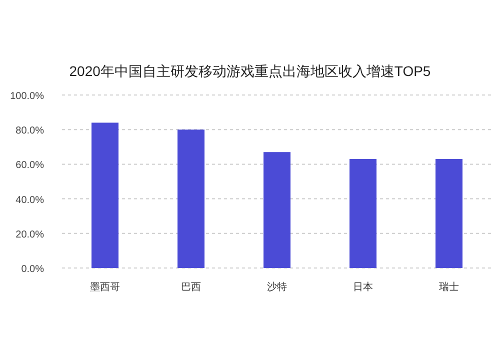 Image resolution: width=500 pixels, height=362 pixels. I want to click on chart-title: 2020年中国自主研发移动游戏重点出海地区收入增速TOP5, so click(250, 71).